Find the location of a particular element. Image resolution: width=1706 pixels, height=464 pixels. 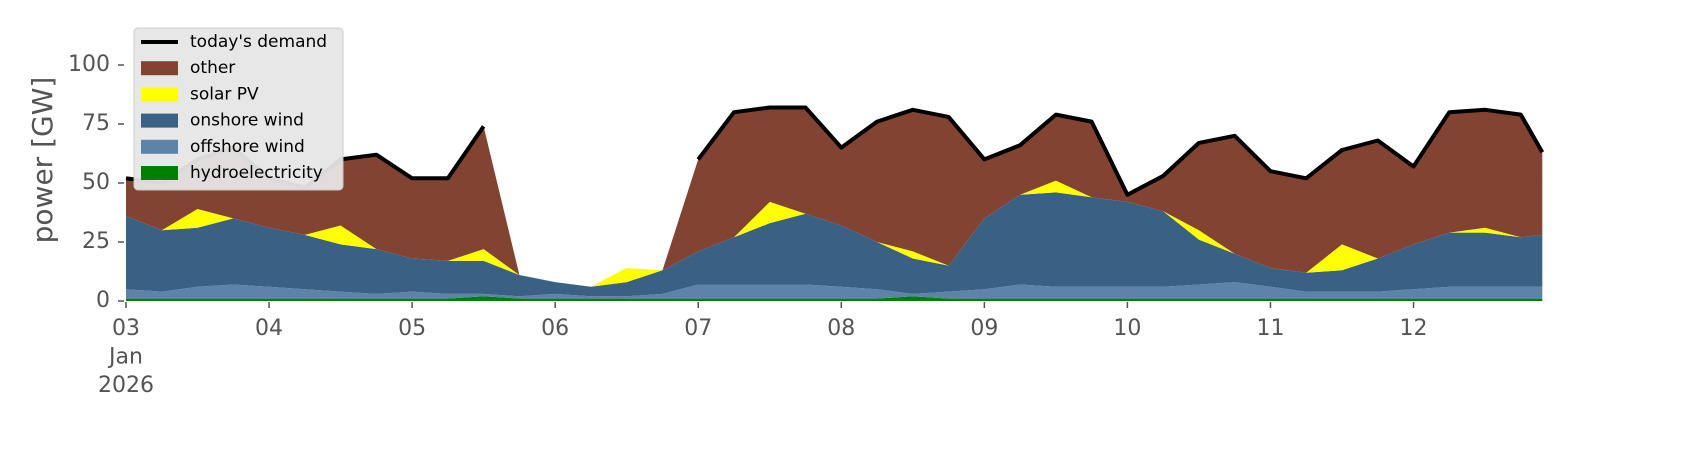

y-tick-label: 50 is located at coordinates (96, 182).